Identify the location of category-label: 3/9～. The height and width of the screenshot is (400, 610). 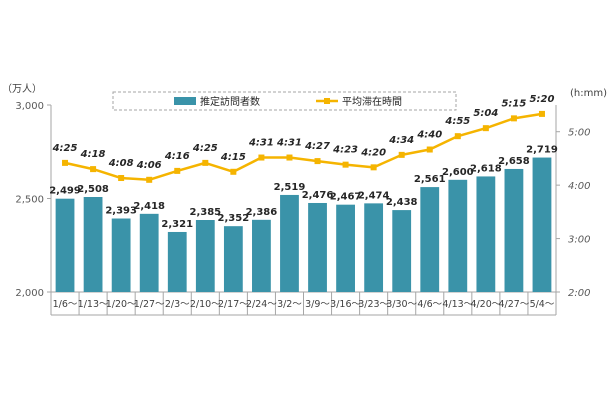
(317, 304).